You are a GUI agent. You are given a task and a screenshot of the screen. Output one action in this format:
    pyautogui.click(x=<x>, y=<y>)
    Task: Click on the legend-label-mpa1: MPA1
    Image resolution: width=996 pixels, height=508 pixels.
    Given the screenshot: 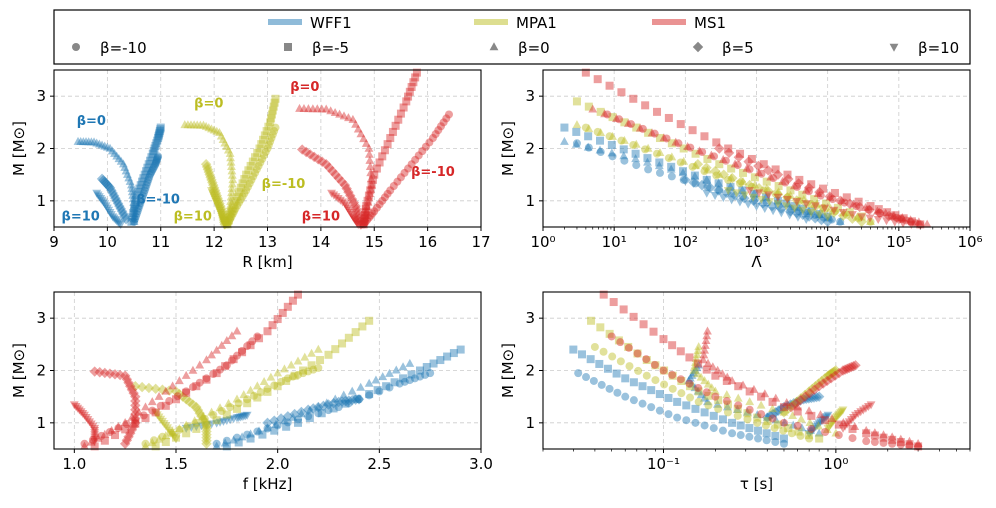 What is the action you would take?
    pyautogui.click(x=536, y=23)
    